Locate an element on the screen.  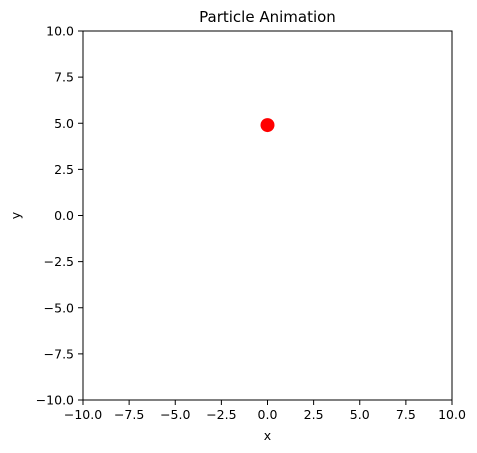
x-tick-label: 7.5 is located at coordinates (406, 414).